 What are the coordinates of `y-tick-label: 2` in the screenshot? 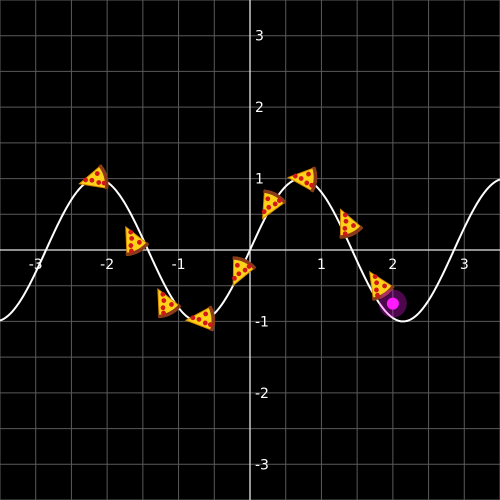 It's located at (259, 108).